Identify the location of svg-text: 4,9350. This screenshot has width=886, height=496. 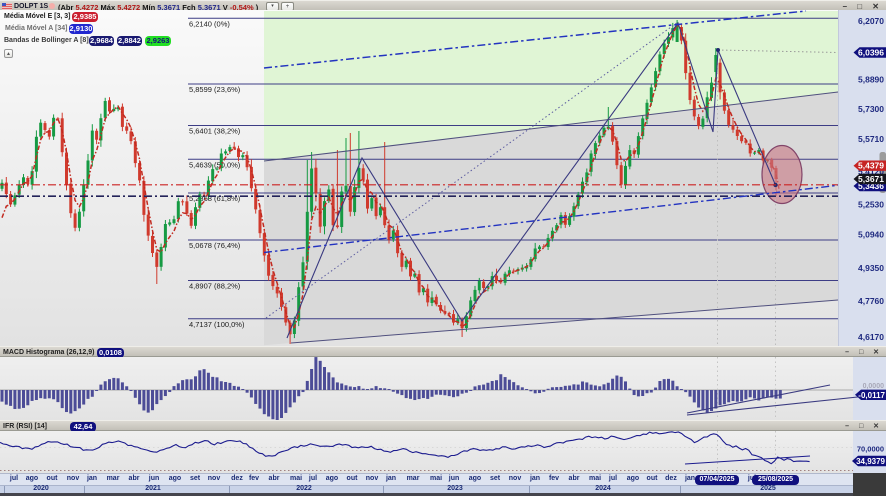
(871, 268).